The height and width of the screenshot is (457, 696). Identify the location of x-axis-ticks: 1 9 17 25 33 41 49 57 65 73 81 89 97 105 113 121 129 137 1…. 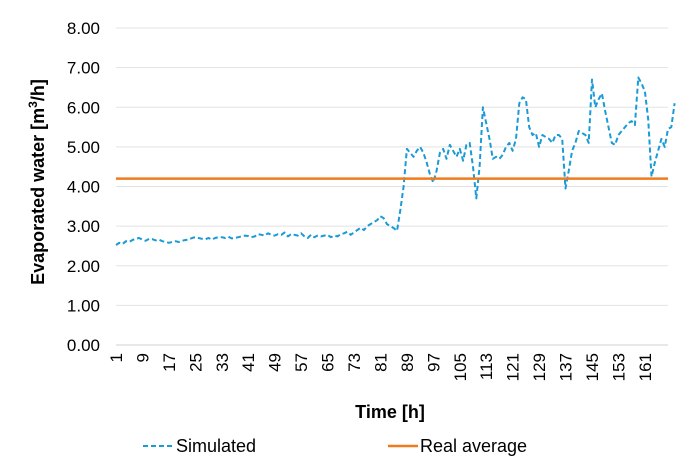
(381, 367).